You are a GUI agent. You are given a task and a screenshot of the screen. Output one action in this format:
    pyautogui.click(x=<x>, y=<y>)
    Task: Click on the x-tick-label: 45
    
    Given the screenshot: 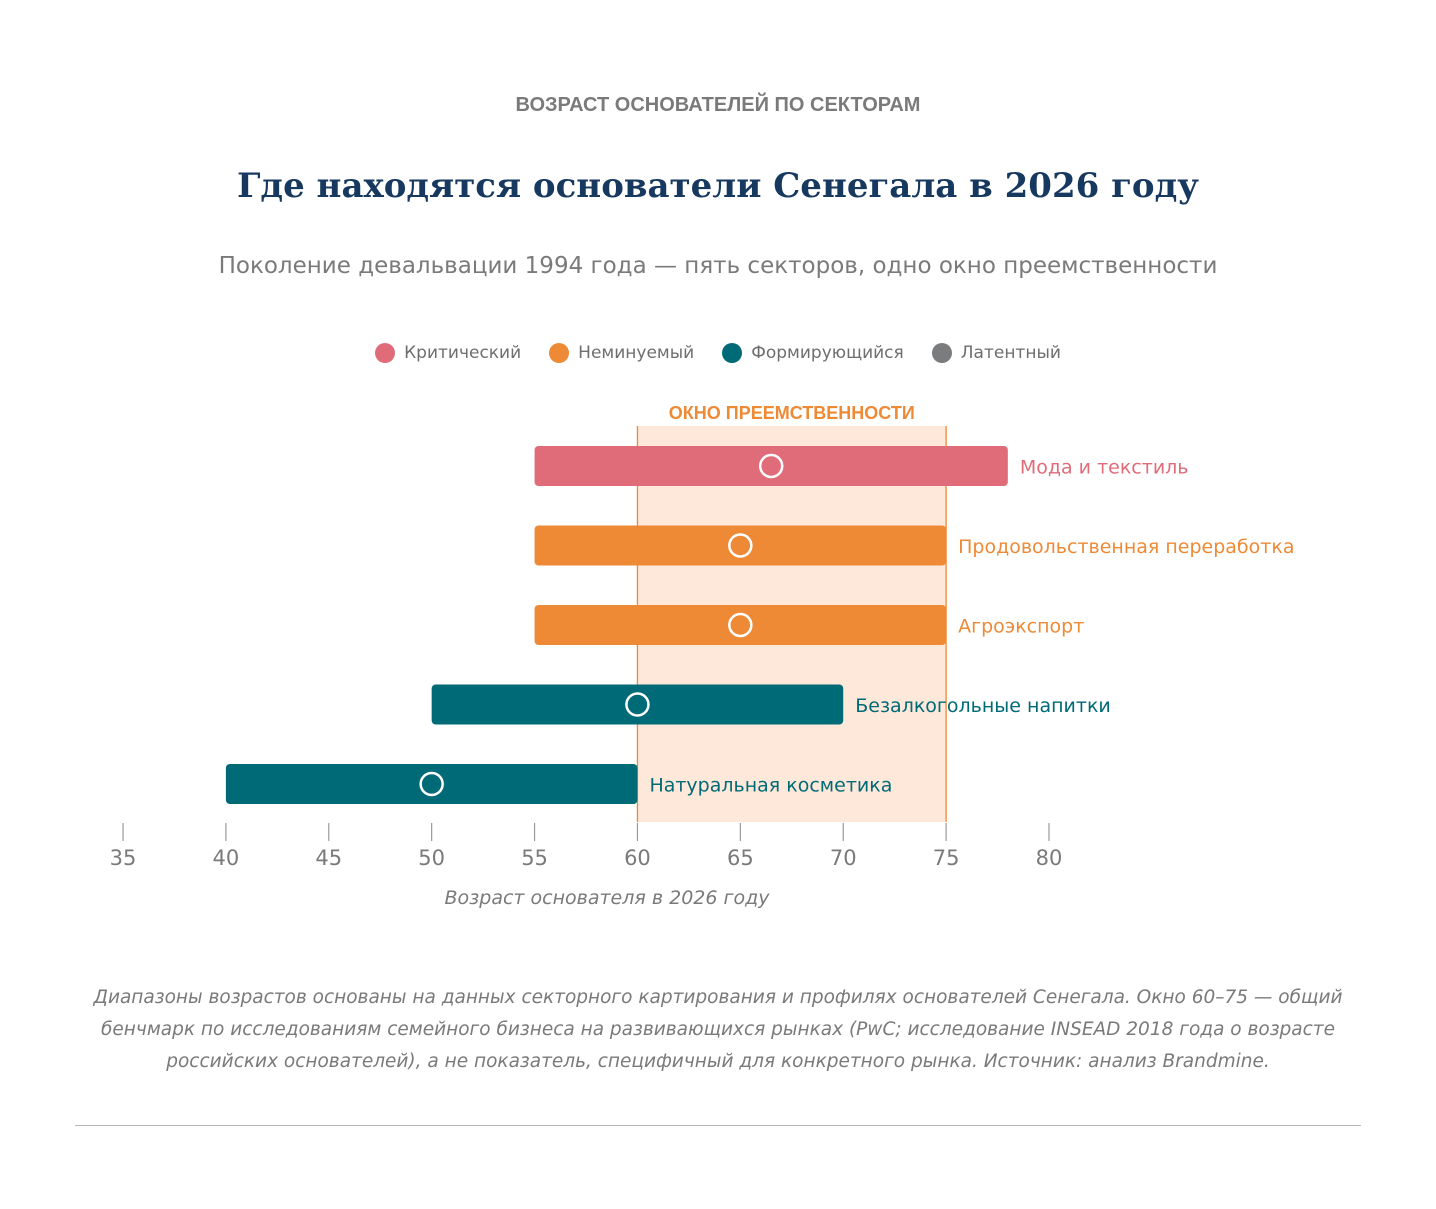 What is the action you would take?
    pyautogui.click(x=328, y=858)
    